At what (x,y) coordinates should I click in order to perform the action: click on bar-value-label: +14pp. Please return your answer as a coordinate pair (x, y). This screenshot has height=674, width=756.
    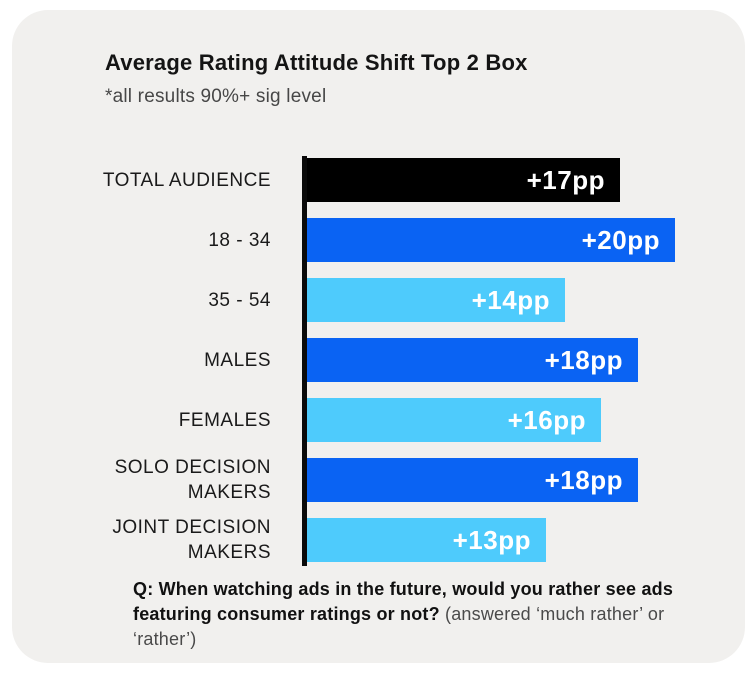
    Looking at the image, I should click on (510, 299).